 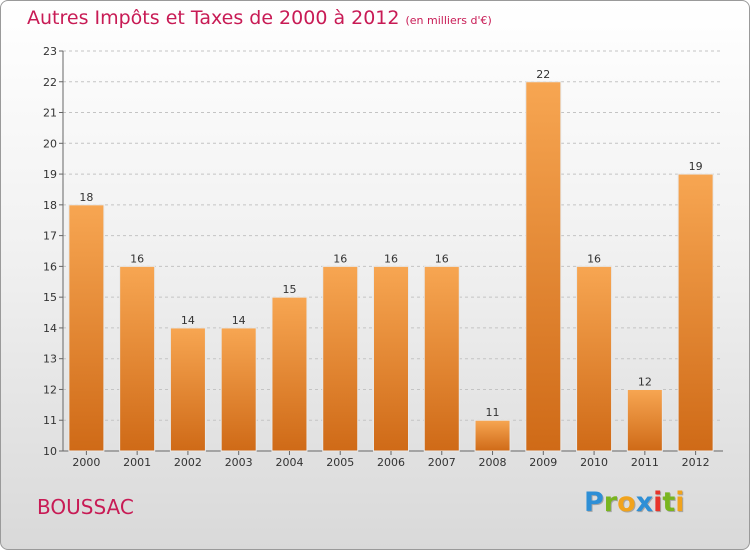 What do you see at coordinates (50, 236) in the screenshot?
I see `y-tick-label: 17` at bounding box center [50, 236].